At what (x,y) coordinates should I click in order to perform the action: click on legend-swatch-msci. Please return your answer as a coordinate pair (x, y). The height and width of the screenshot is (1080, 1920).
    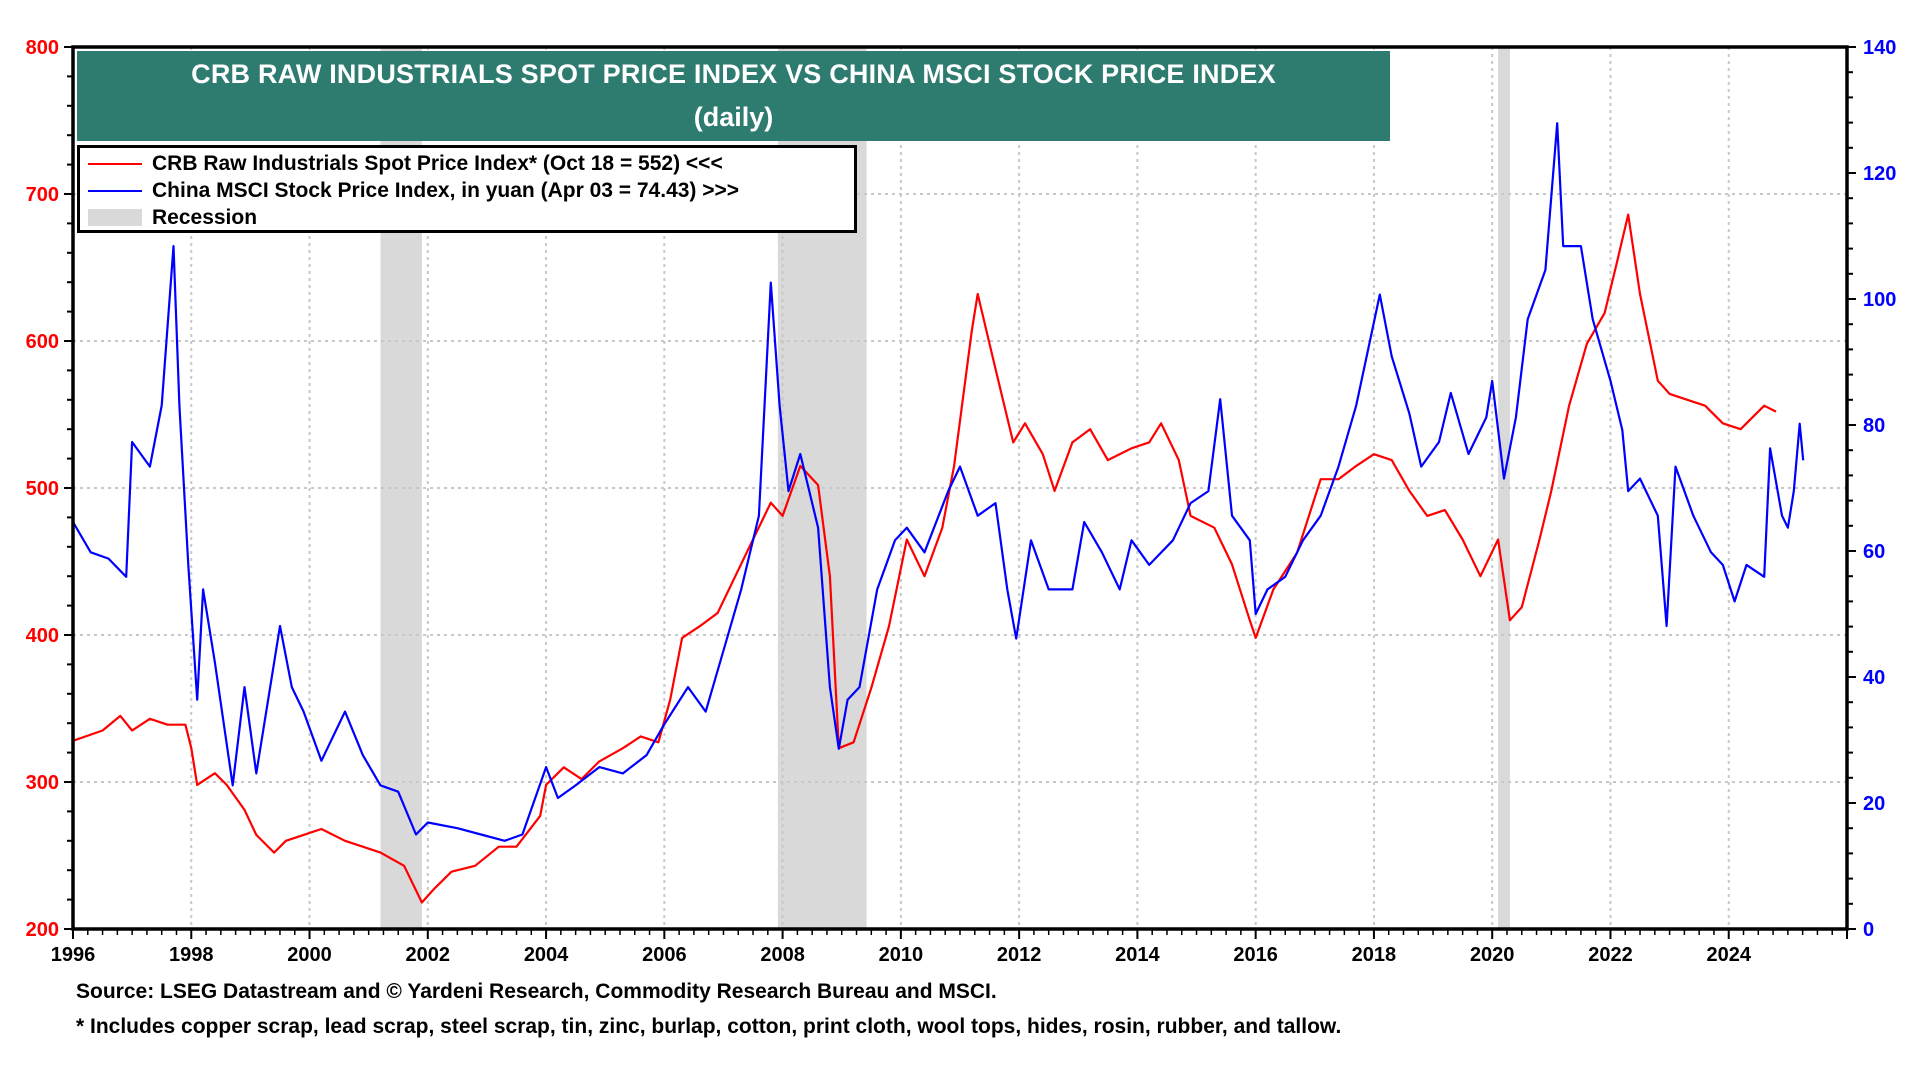
    Looking at the image, I should click on (115, 190).